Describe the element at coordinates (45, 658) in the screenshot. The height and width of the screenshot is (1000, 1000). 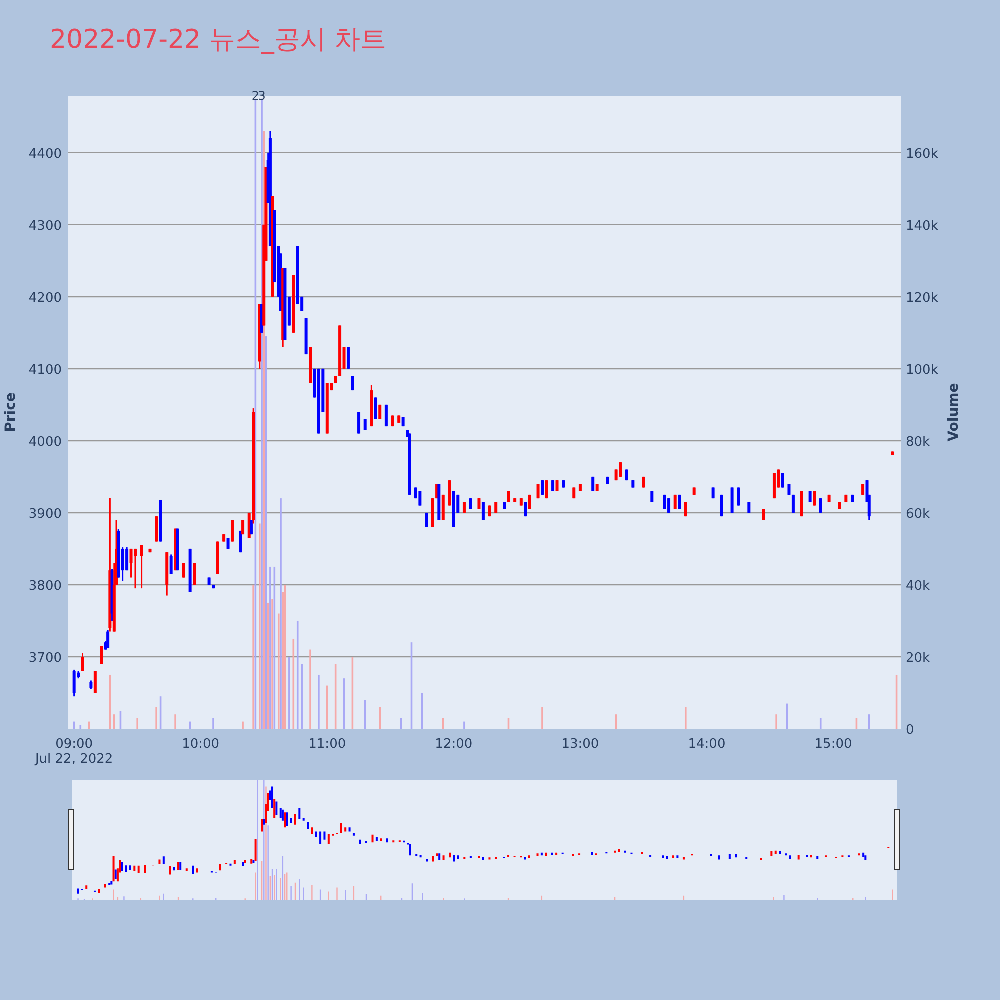
I see `y-tick-label: 3700` at that location.